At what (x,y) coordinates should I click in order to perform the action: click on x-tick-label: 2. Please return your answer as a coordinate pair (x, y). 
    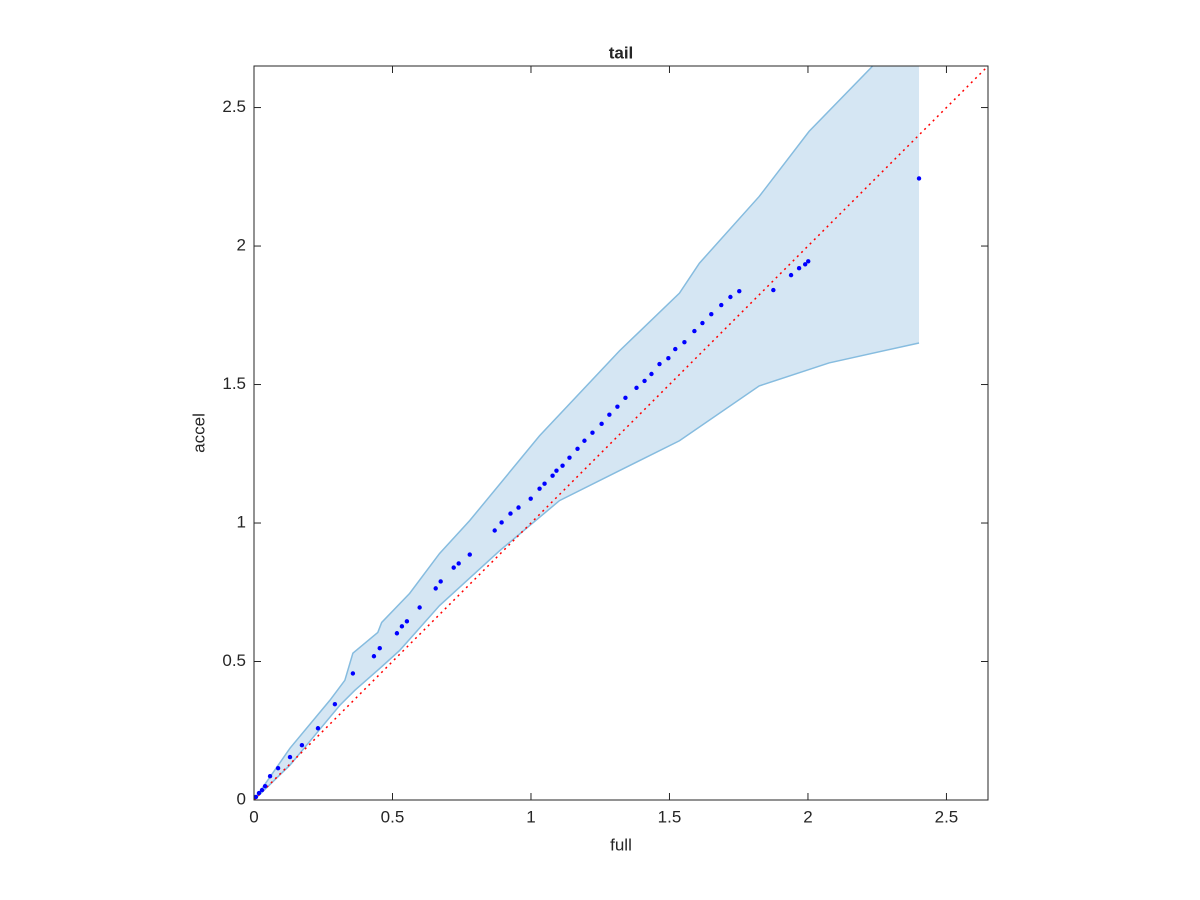
    Looking at the image, I should click on (807, 816).